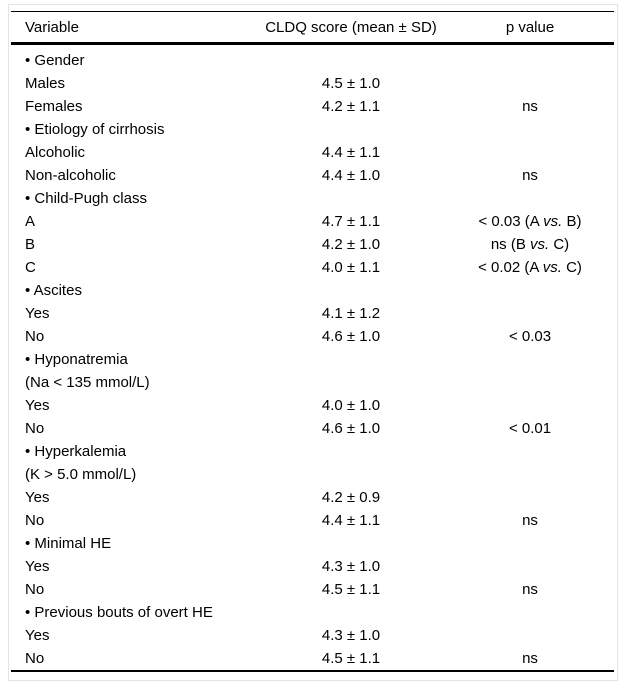  Describe the element at coordinates (351, 83) in the screenshot. I see `score-cell: 4.5 ± 1.0` at that location.